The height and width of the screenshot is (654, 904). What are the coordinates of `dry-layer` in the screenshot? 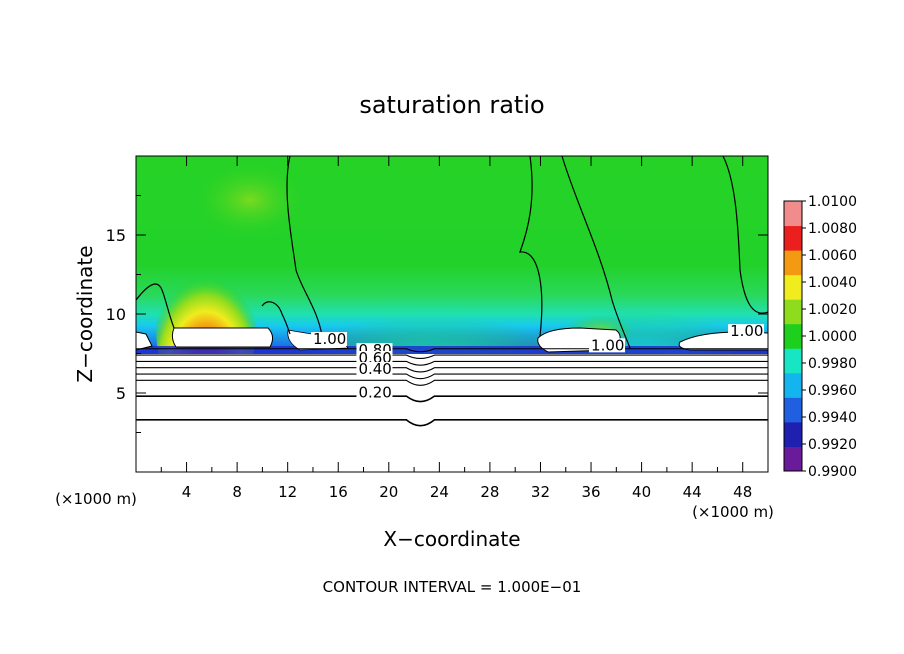 It's located at (452, 413).